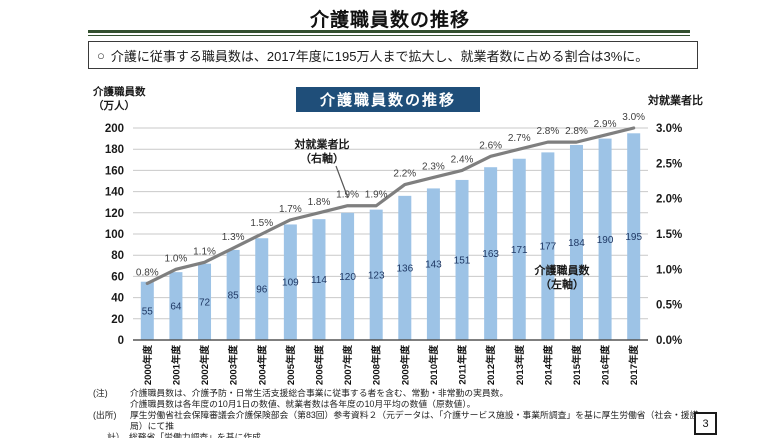 The width and height of the screenshot is (780, 438). I want to click on x-axis-tick: 2001年度, so click(176, 365).